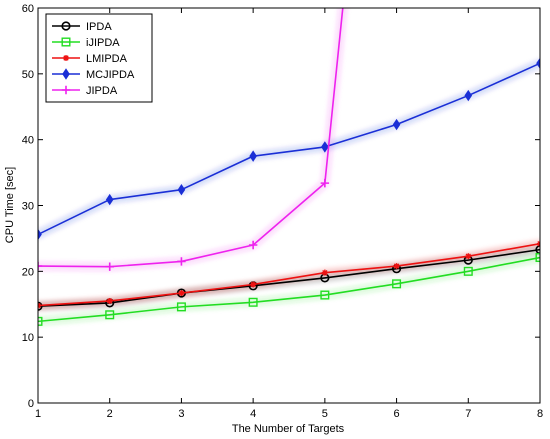 This screenshot has width=550, height=439. What do you see at coordinates (38, 414) in the screenshot?
I see `x-tick-label-1: 1` at bounding box center [38, 414].